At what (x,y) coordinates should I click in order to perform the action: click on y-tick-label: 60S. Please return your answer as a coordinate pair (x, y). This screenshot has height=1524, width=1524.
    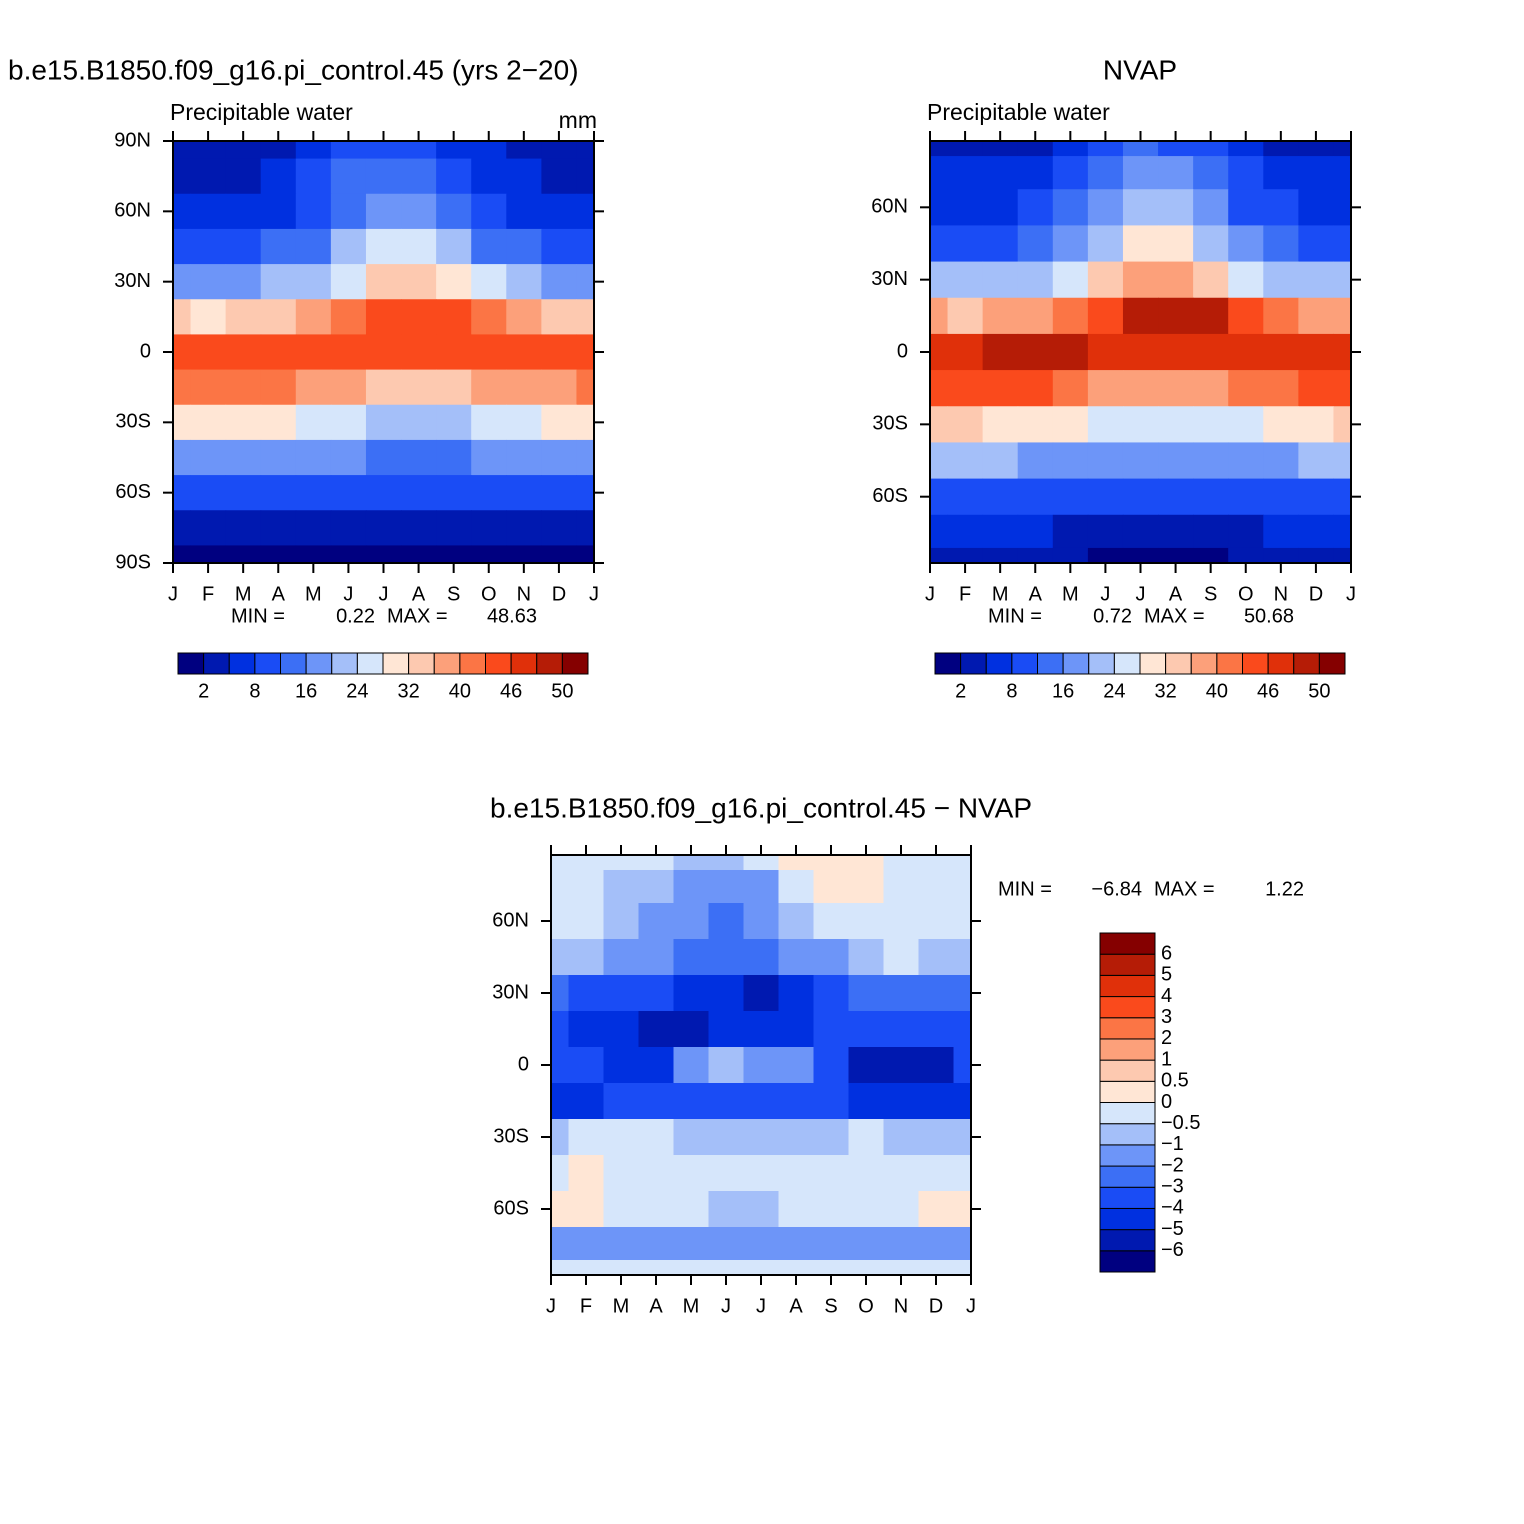
    Looking at the image, I should click on (133, 492).